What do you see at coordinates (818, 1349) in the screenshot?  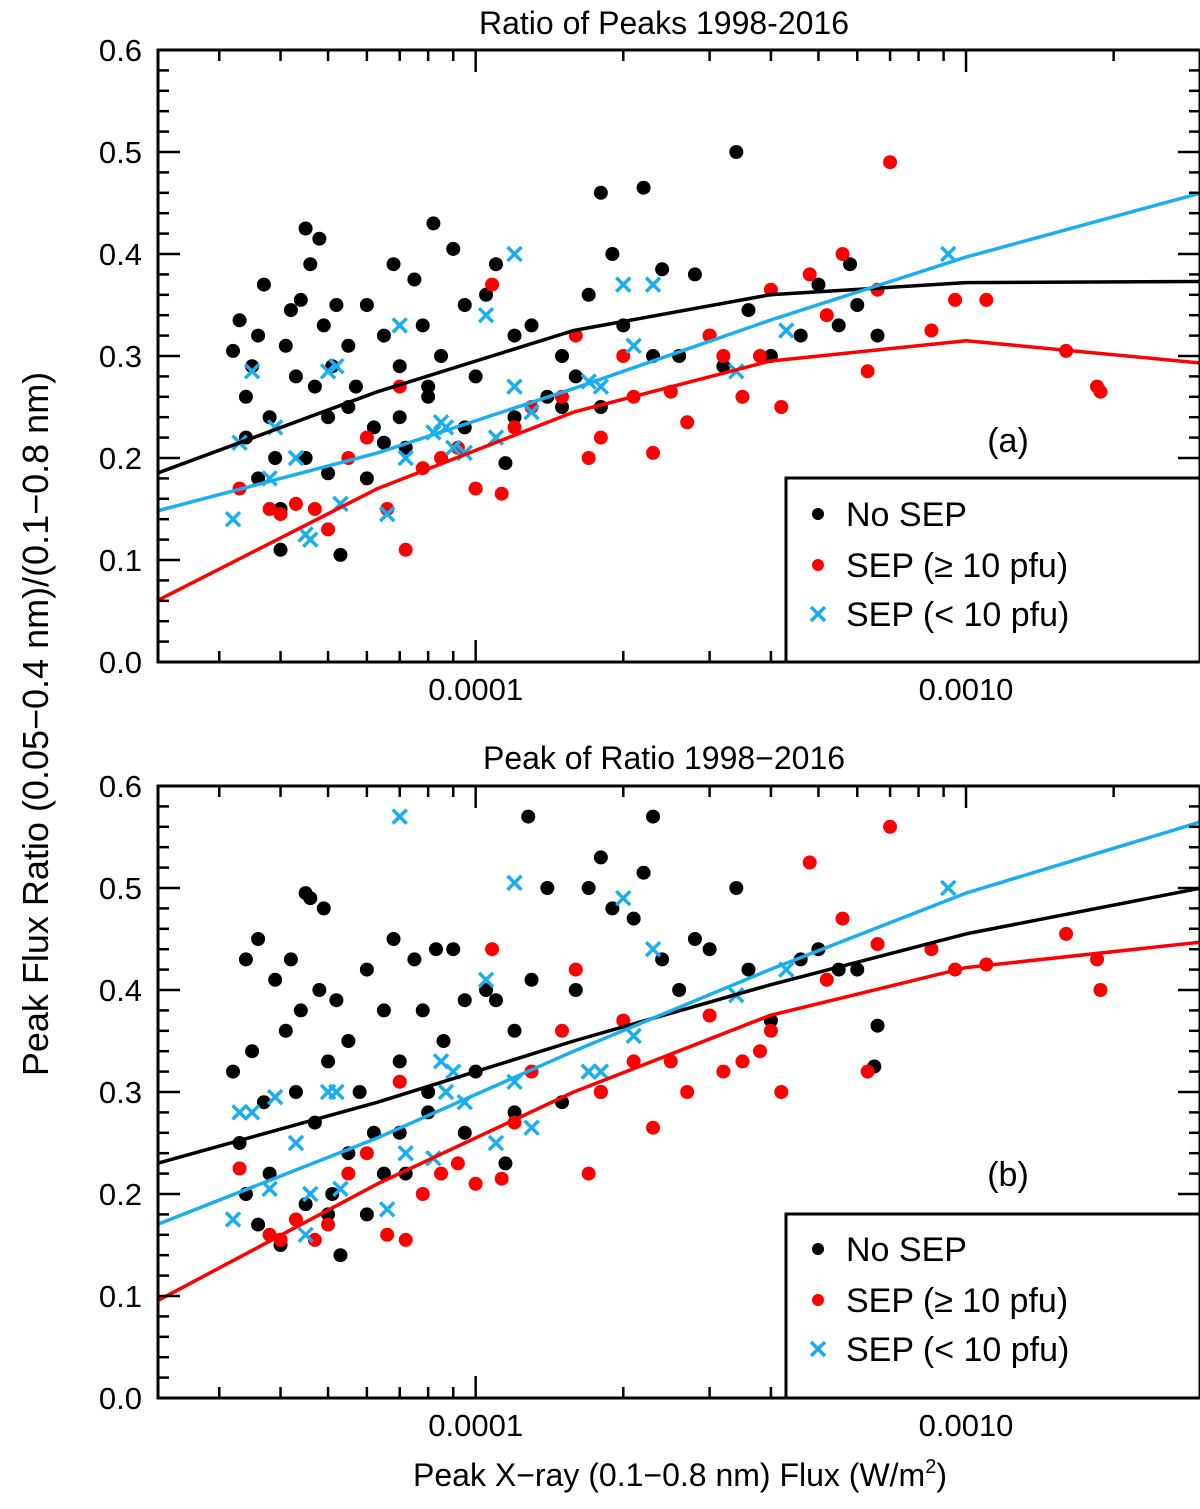 I see `legend-marker-sep-lt10` at bounding box center [818, 1349].